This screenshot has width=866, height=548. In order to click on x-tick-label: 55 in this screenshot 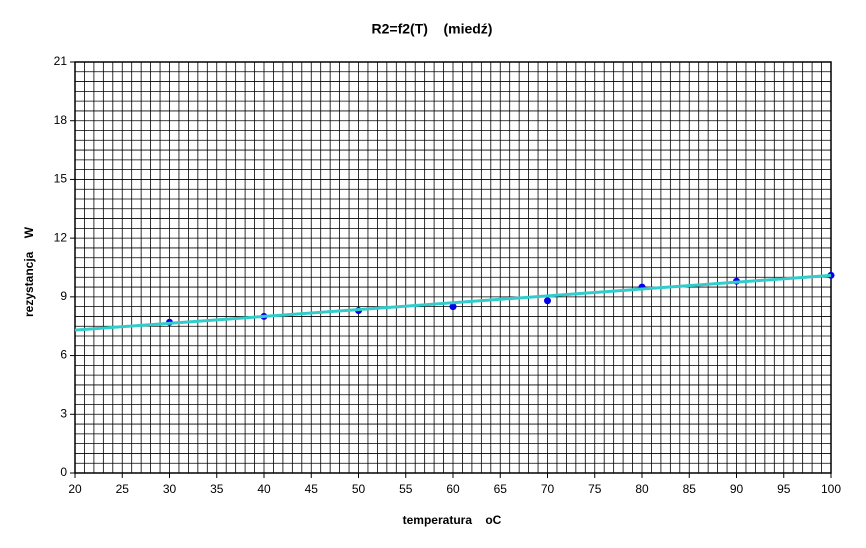, I will do `click(406, 489)`.